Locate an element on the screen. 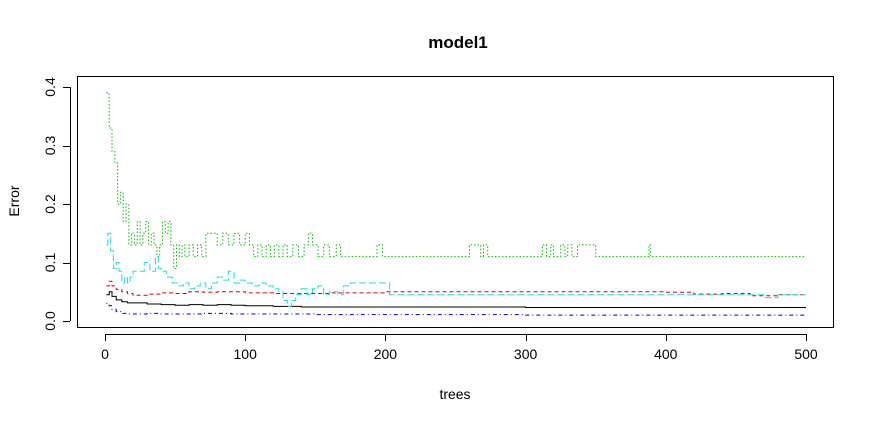  y-tick-label: 0.0 is located at coordinates (50, 321).